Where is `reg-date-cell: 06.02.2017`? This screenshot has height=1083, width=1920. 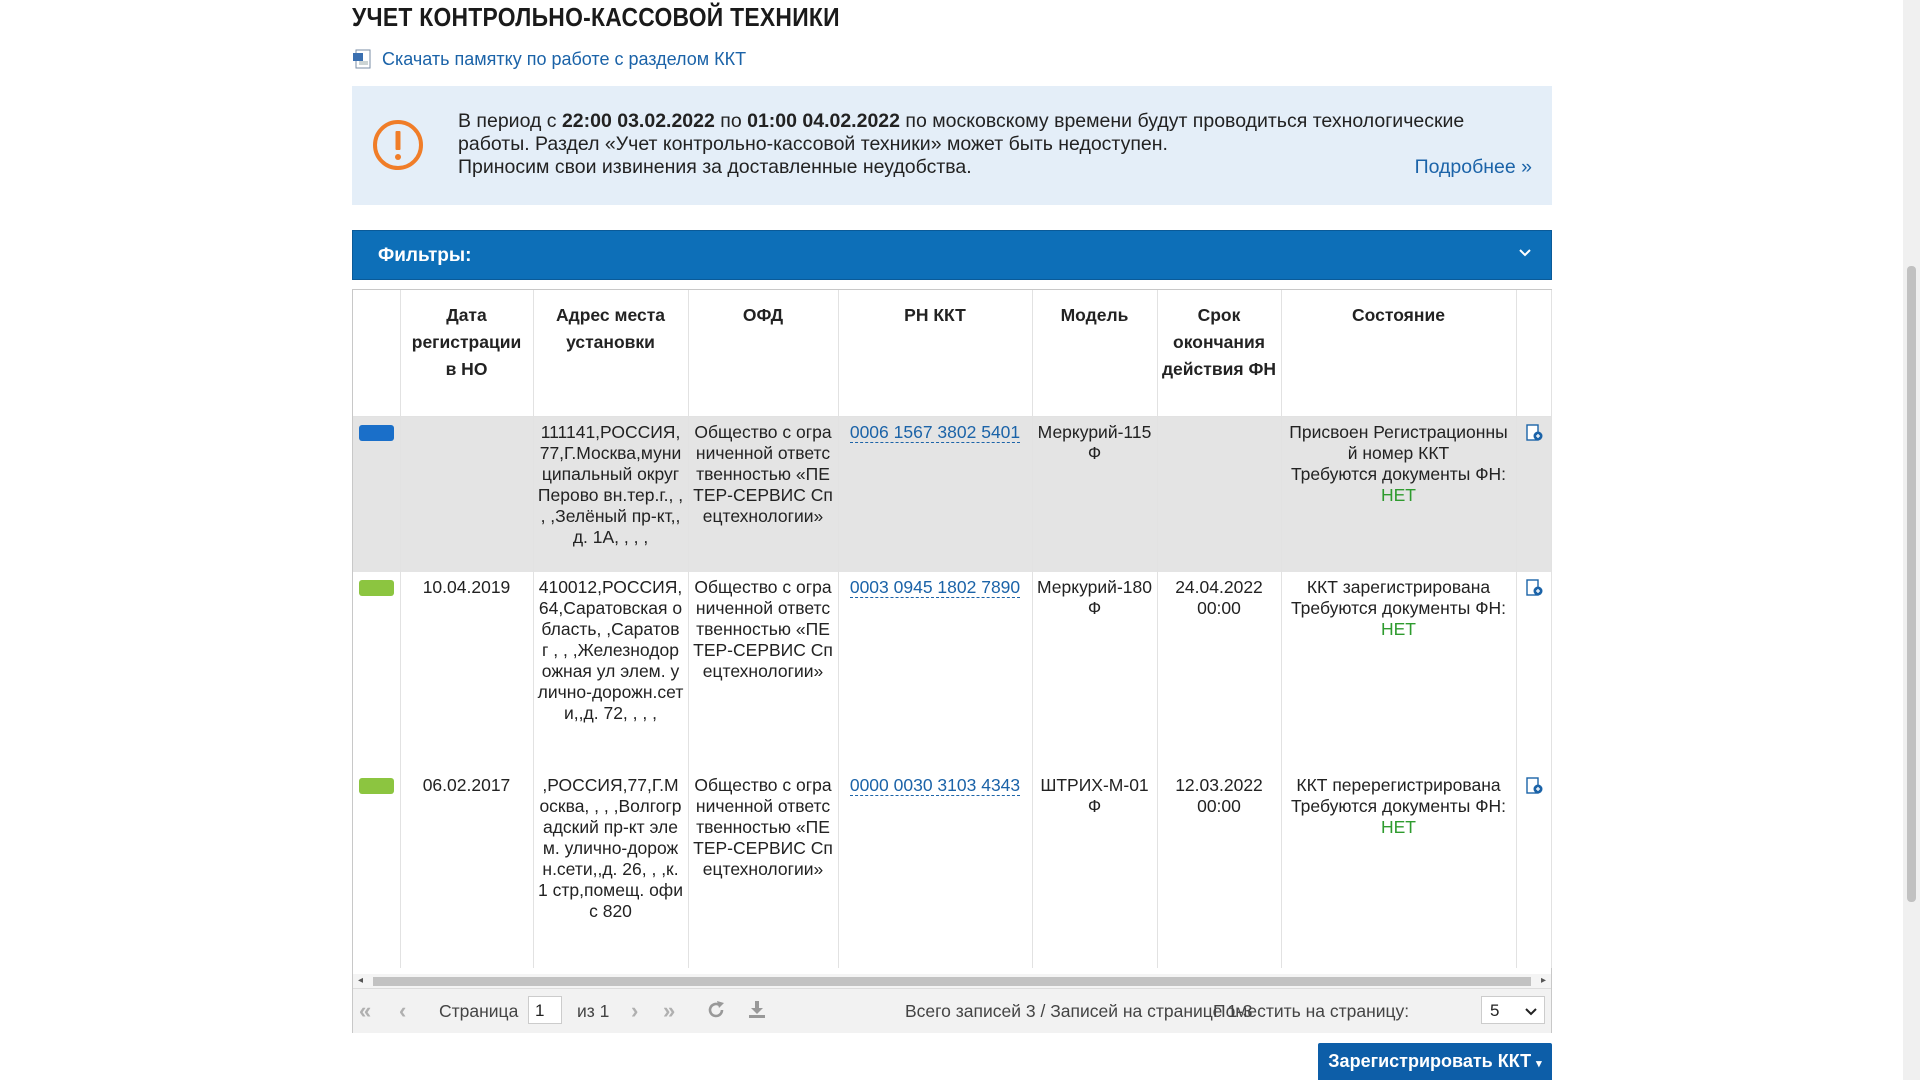 reg-date-cell: 06.02.2017 is located at coordinates (467, 869).